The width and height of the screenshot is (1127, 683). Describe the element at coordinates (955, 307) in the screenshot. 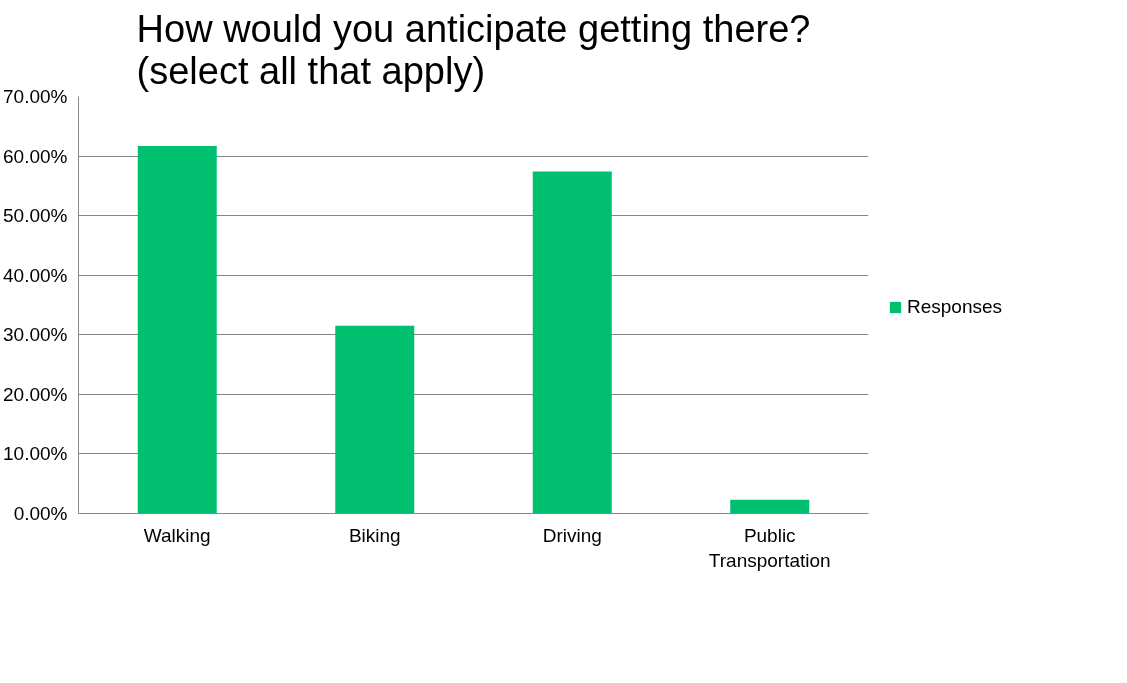

I see `legend-label: Responses` at that location.